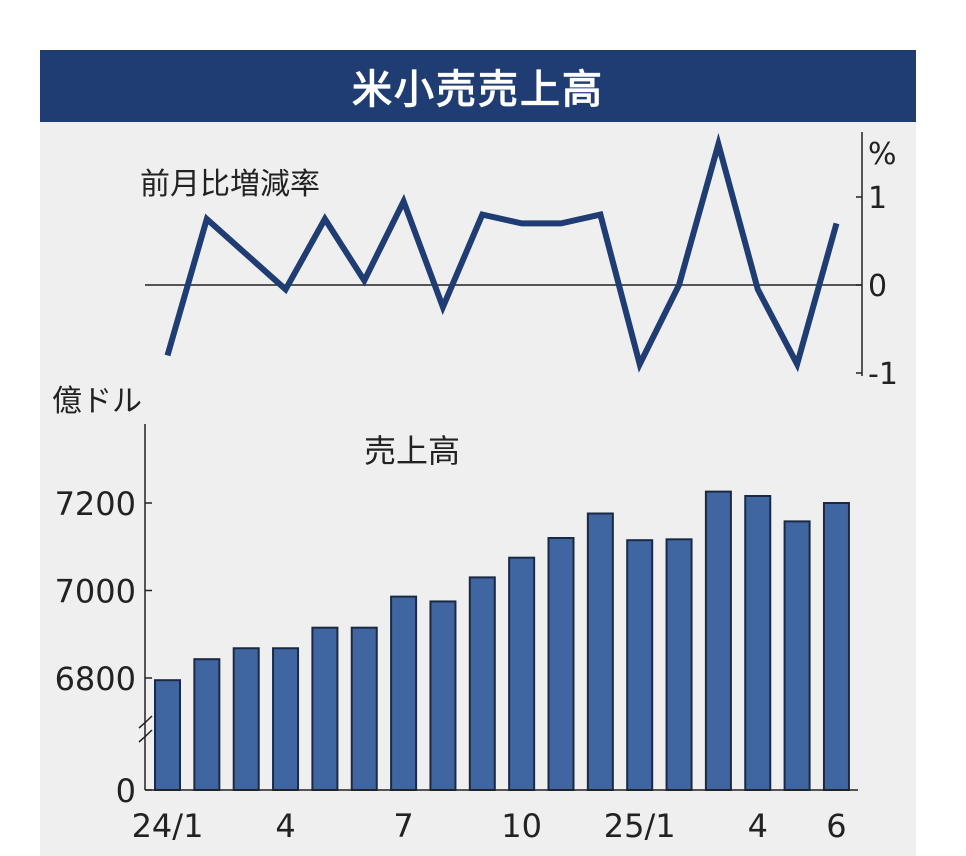  I want to click on bar-y-tick-label: 7000, so click(95, 592).